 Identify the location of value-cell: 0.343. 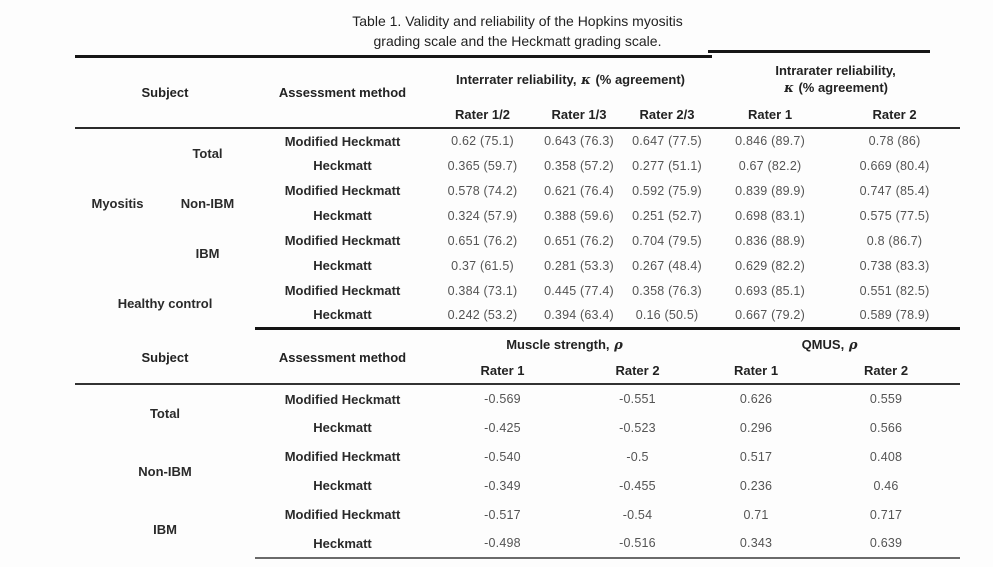
(756, 544).